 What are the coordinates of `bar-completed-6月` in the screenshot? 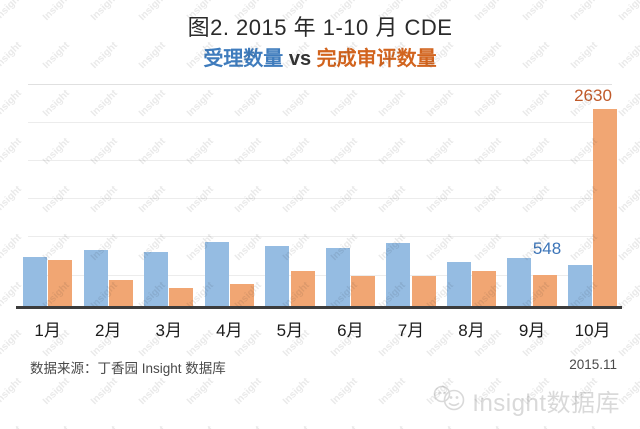 It's located at (363, 291).